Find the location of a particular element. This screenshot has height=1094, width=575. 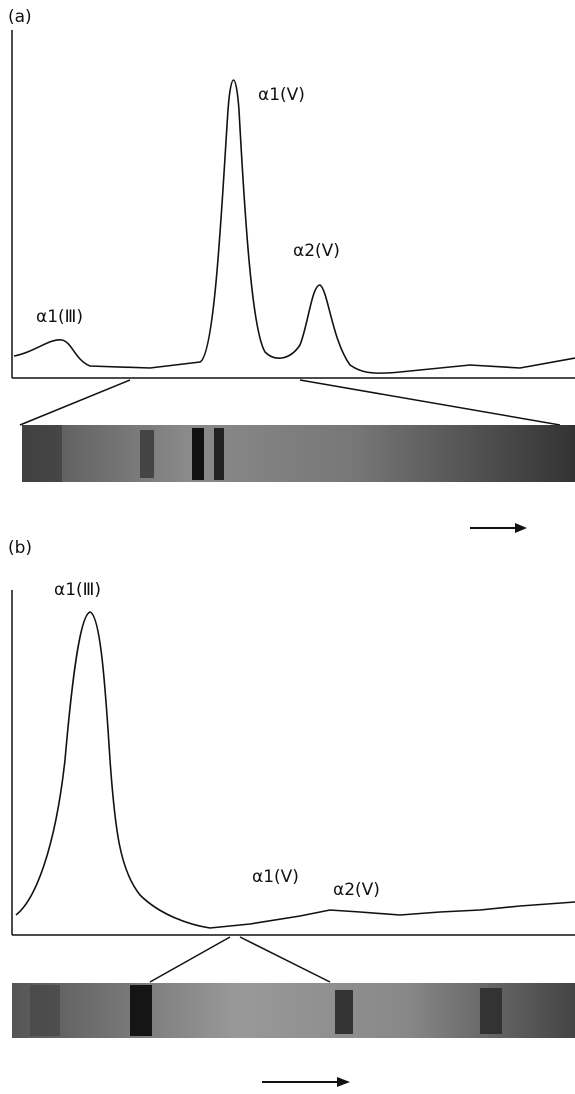

gel-strip is located at coordinates (298, 453).